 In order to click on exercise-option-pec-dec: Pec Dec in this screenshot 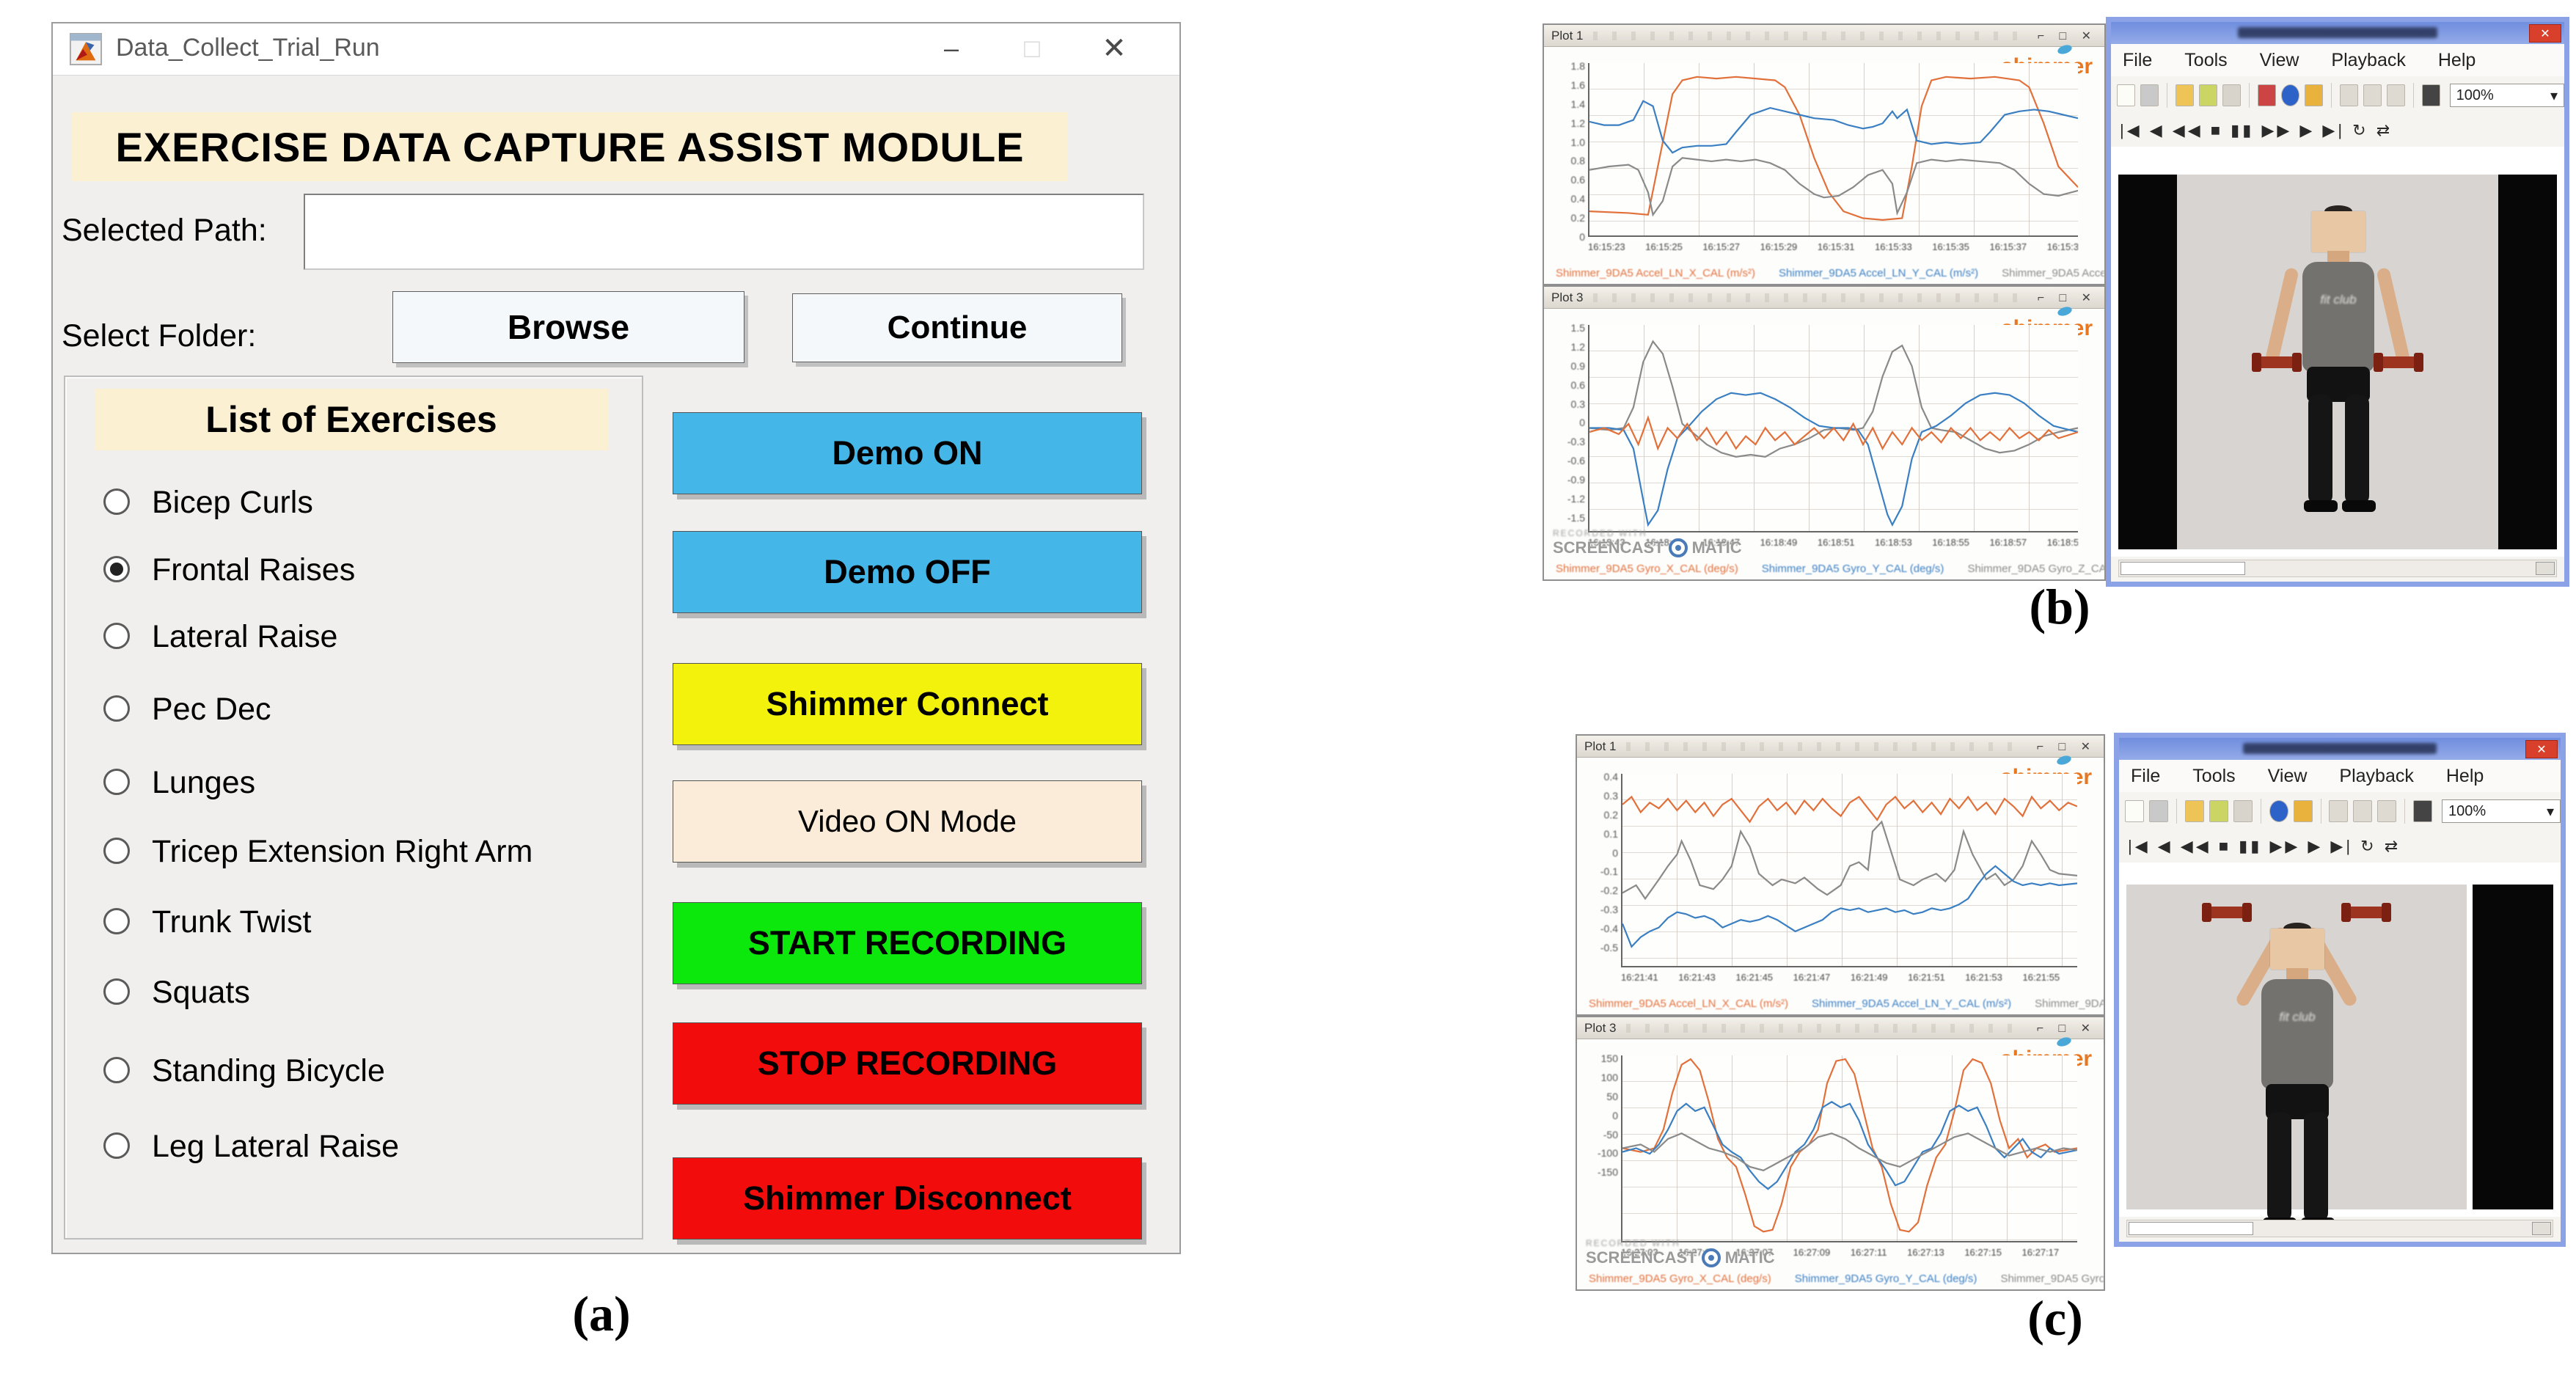, I will do `click(353, 710)`.